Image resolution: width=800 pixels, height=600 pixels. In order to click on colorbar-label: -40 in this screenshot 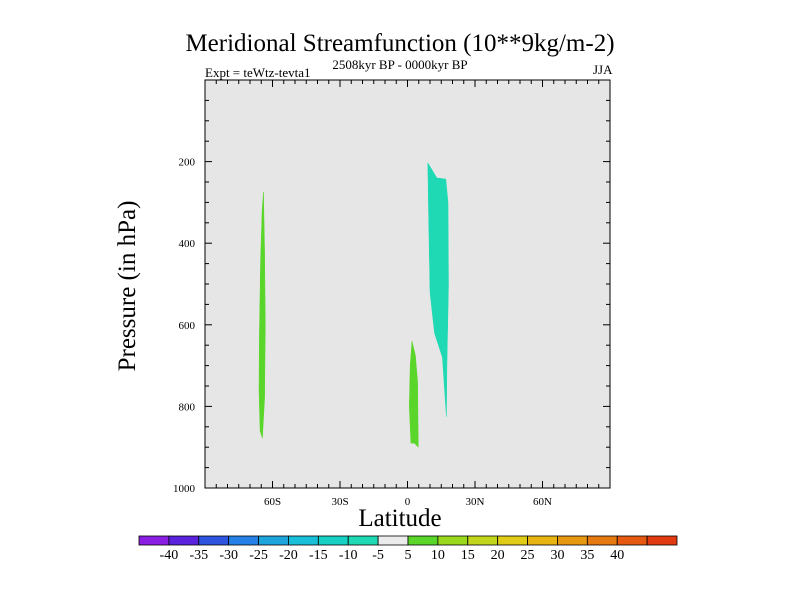, I will do `click(169, 555)`.